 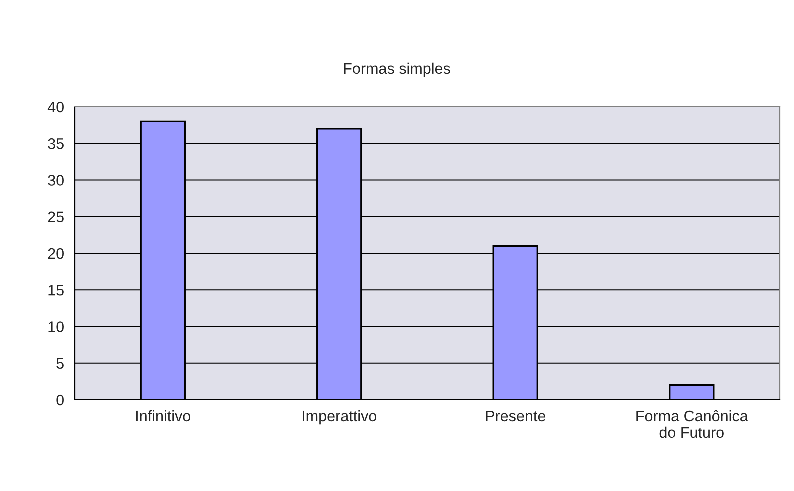 What do you see at coordinates (56, 180) in the screenshot?
I see `y-tick-label: 30` at bounding box center [56, 180].